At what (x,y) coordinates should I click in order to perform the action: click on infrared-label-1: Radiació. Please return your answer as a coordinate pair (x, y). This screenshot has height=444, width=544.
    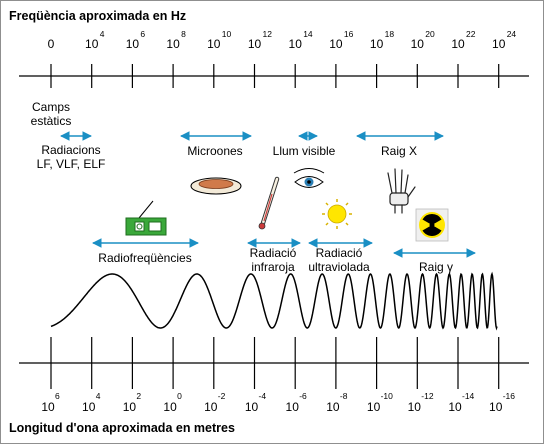
    Looking at the image, I should click on (273, 253).